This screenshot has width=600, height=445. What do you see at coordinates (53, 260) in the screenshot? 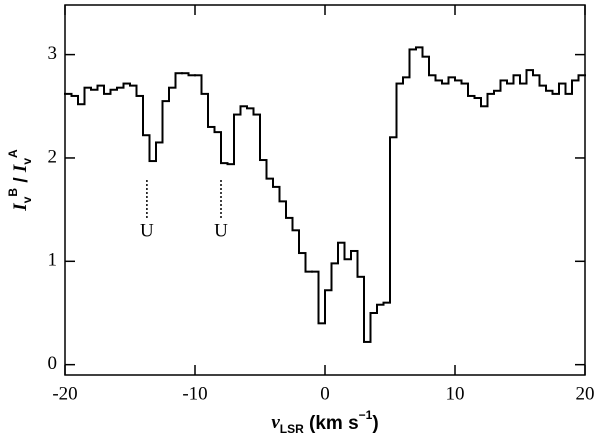
I see `y-tick-label: 1` at bounding box center [53, 260].